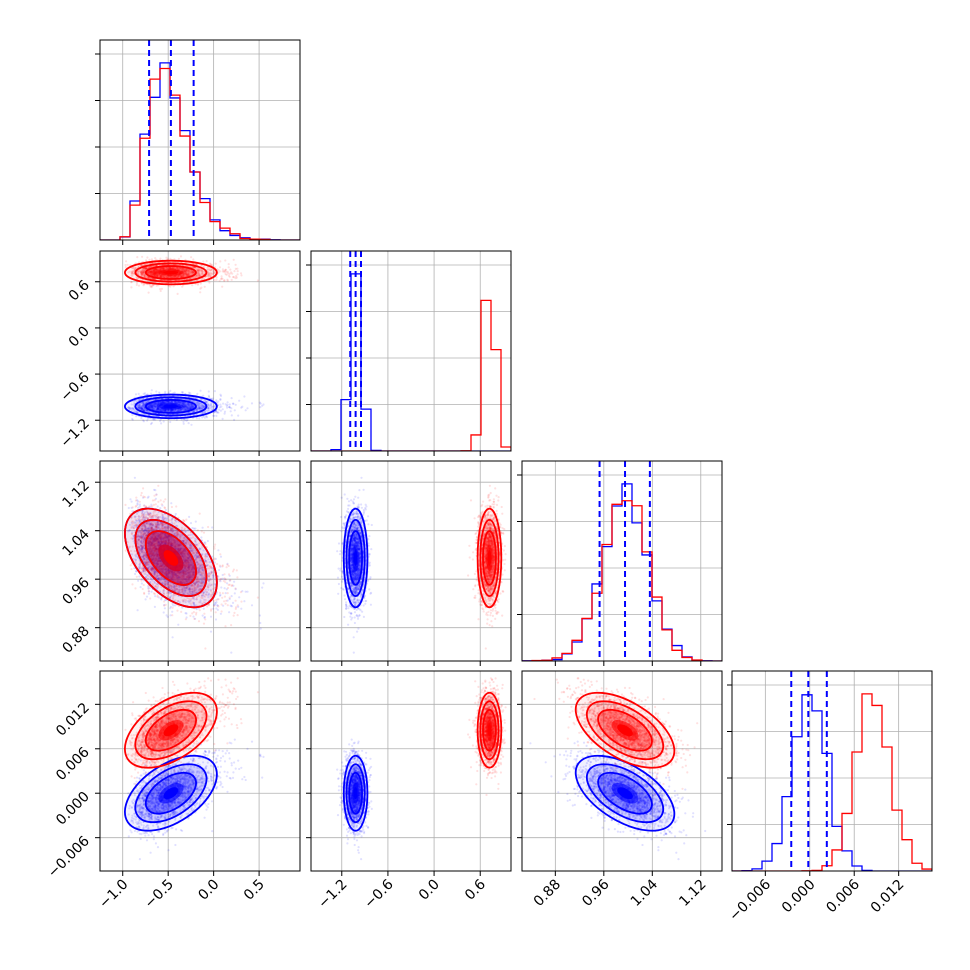 Image resolution: width=970 pixels, height=970 pixels. I want to click on contour-core-red, so click(171, 272).